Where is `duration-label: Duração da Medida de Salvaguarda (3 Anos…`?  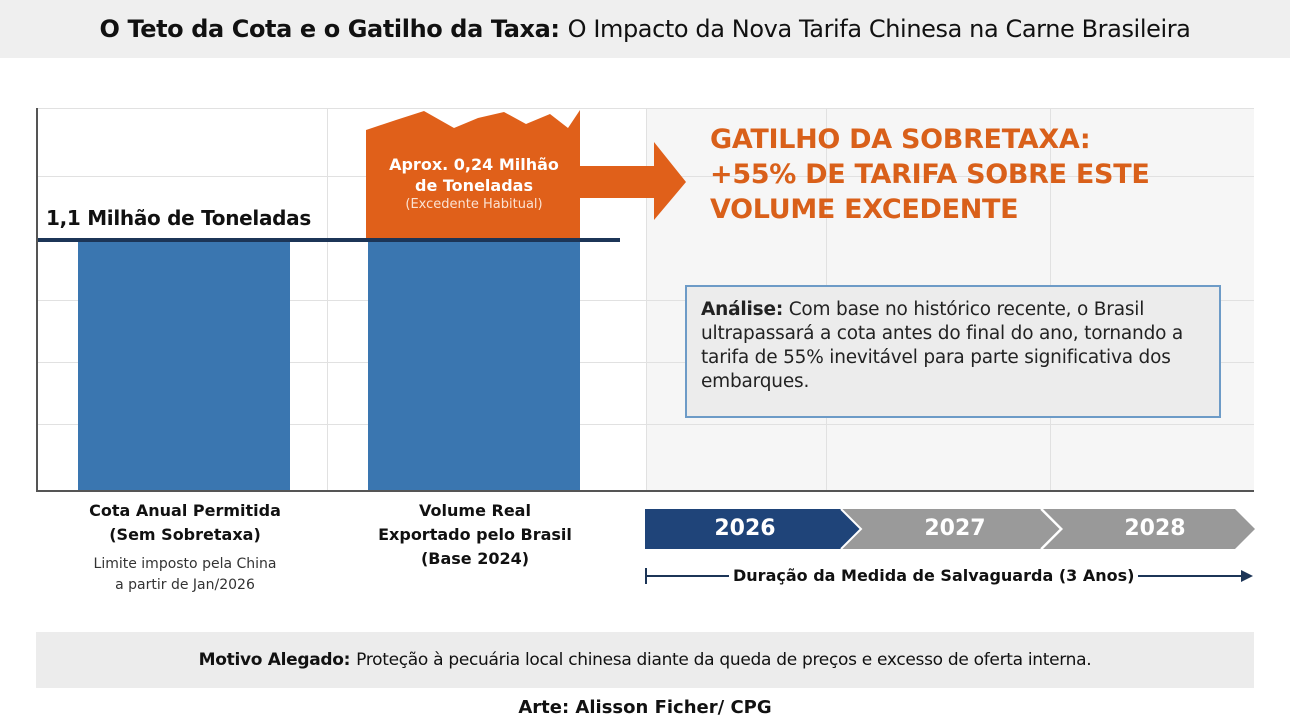 duration-label: Duração da Medida de Salvaguarda (3 Anos… is located at coordinates (934, 576).